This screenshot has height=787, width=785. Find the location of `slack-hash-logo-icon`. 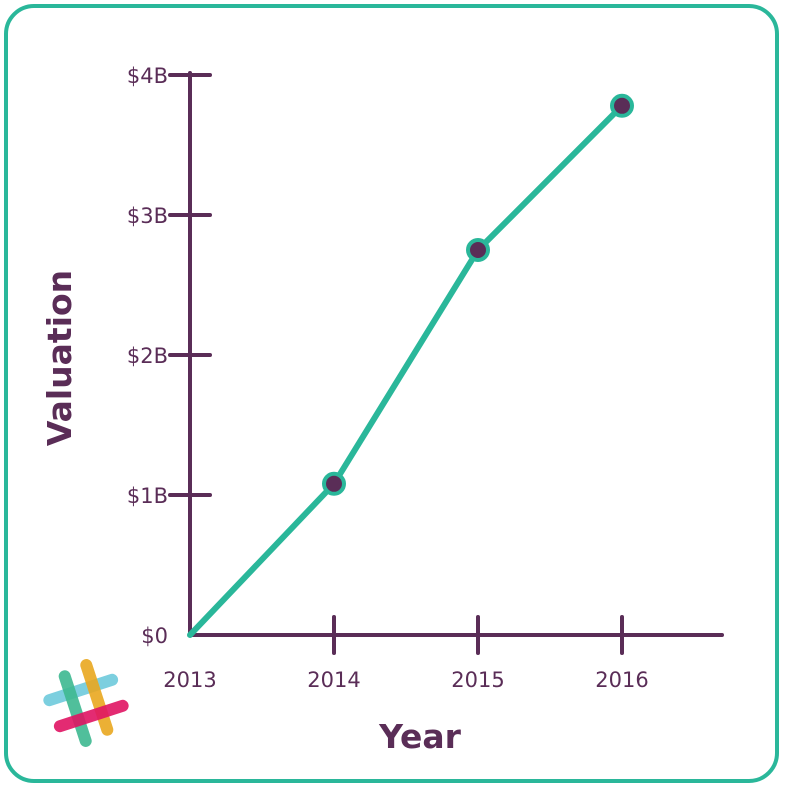

slack-hash-logo-icon is located at coordinates (86, 703).